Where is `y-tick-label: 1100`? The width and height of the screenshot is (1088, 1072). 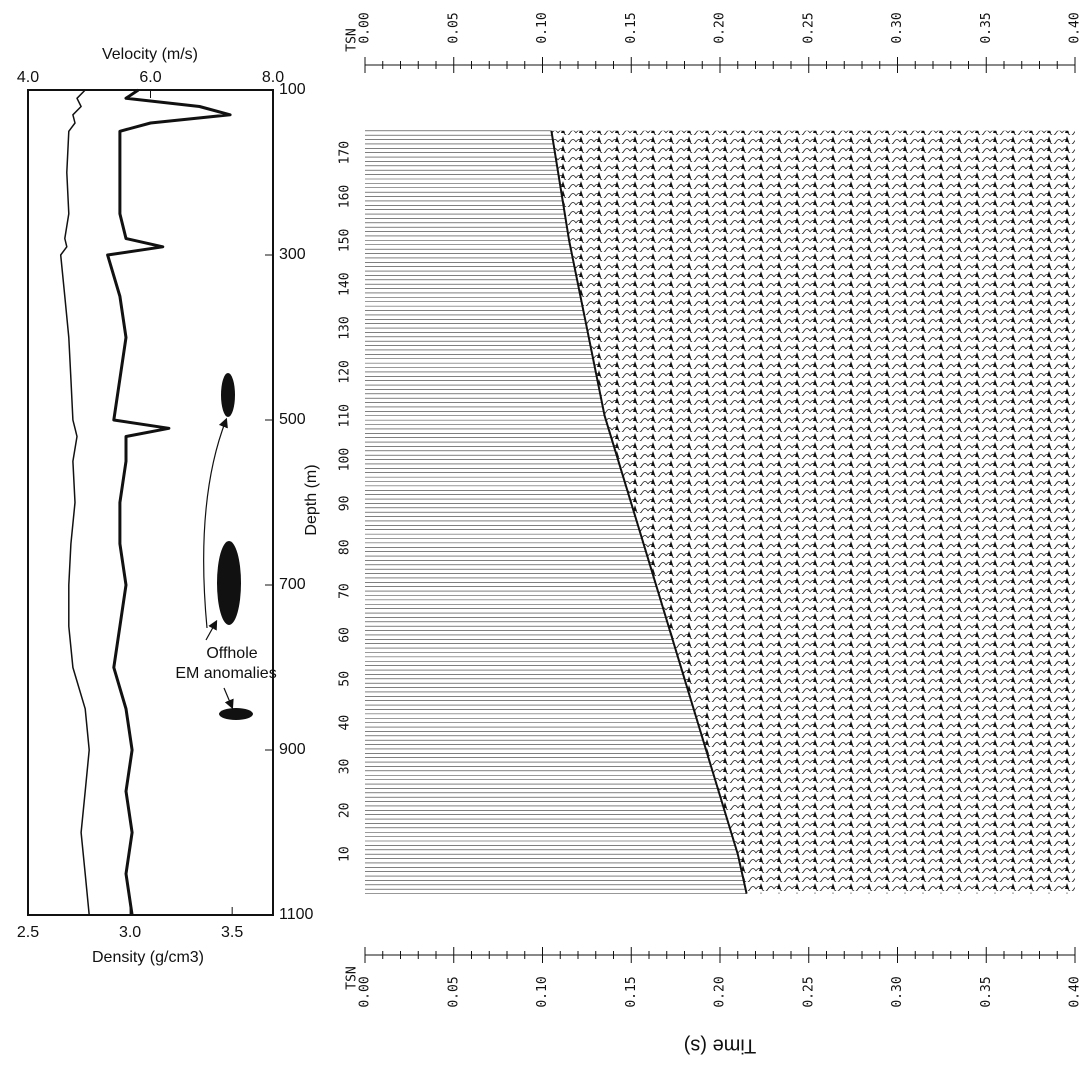
y-tick-label: 1100 is located at coordinates (296, 914).